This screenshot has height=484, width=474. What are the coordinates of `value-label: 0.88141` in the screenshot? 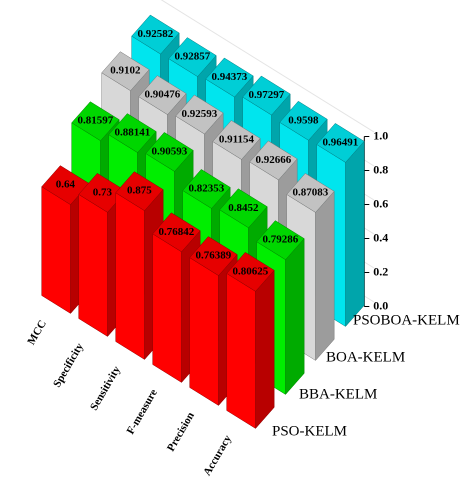 It's located at (133, 133).